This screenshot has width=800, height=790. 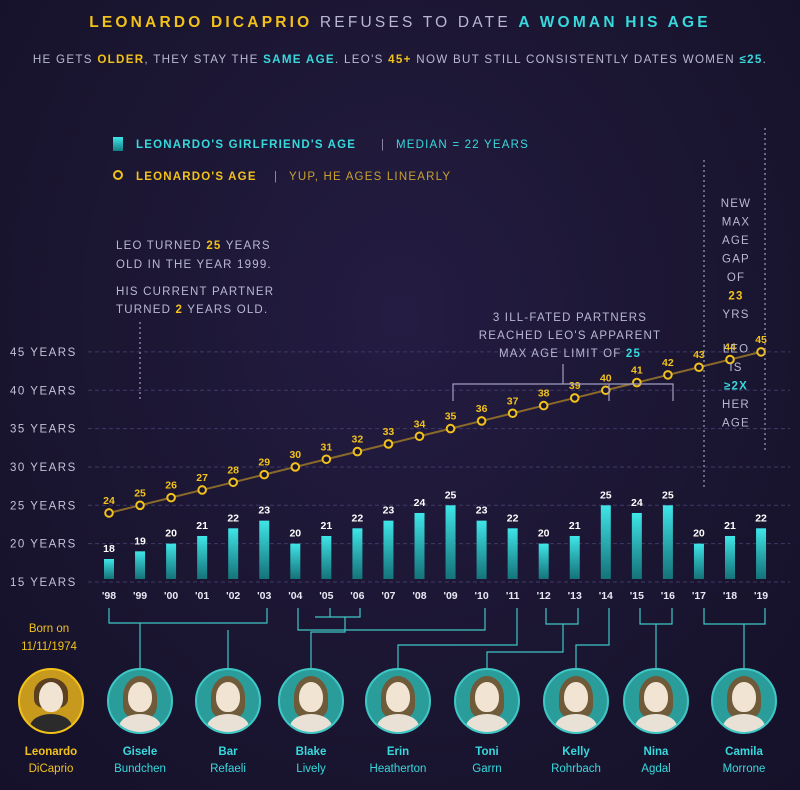 I want to click on leo-age-label: 40, so click(x=606, y=378).